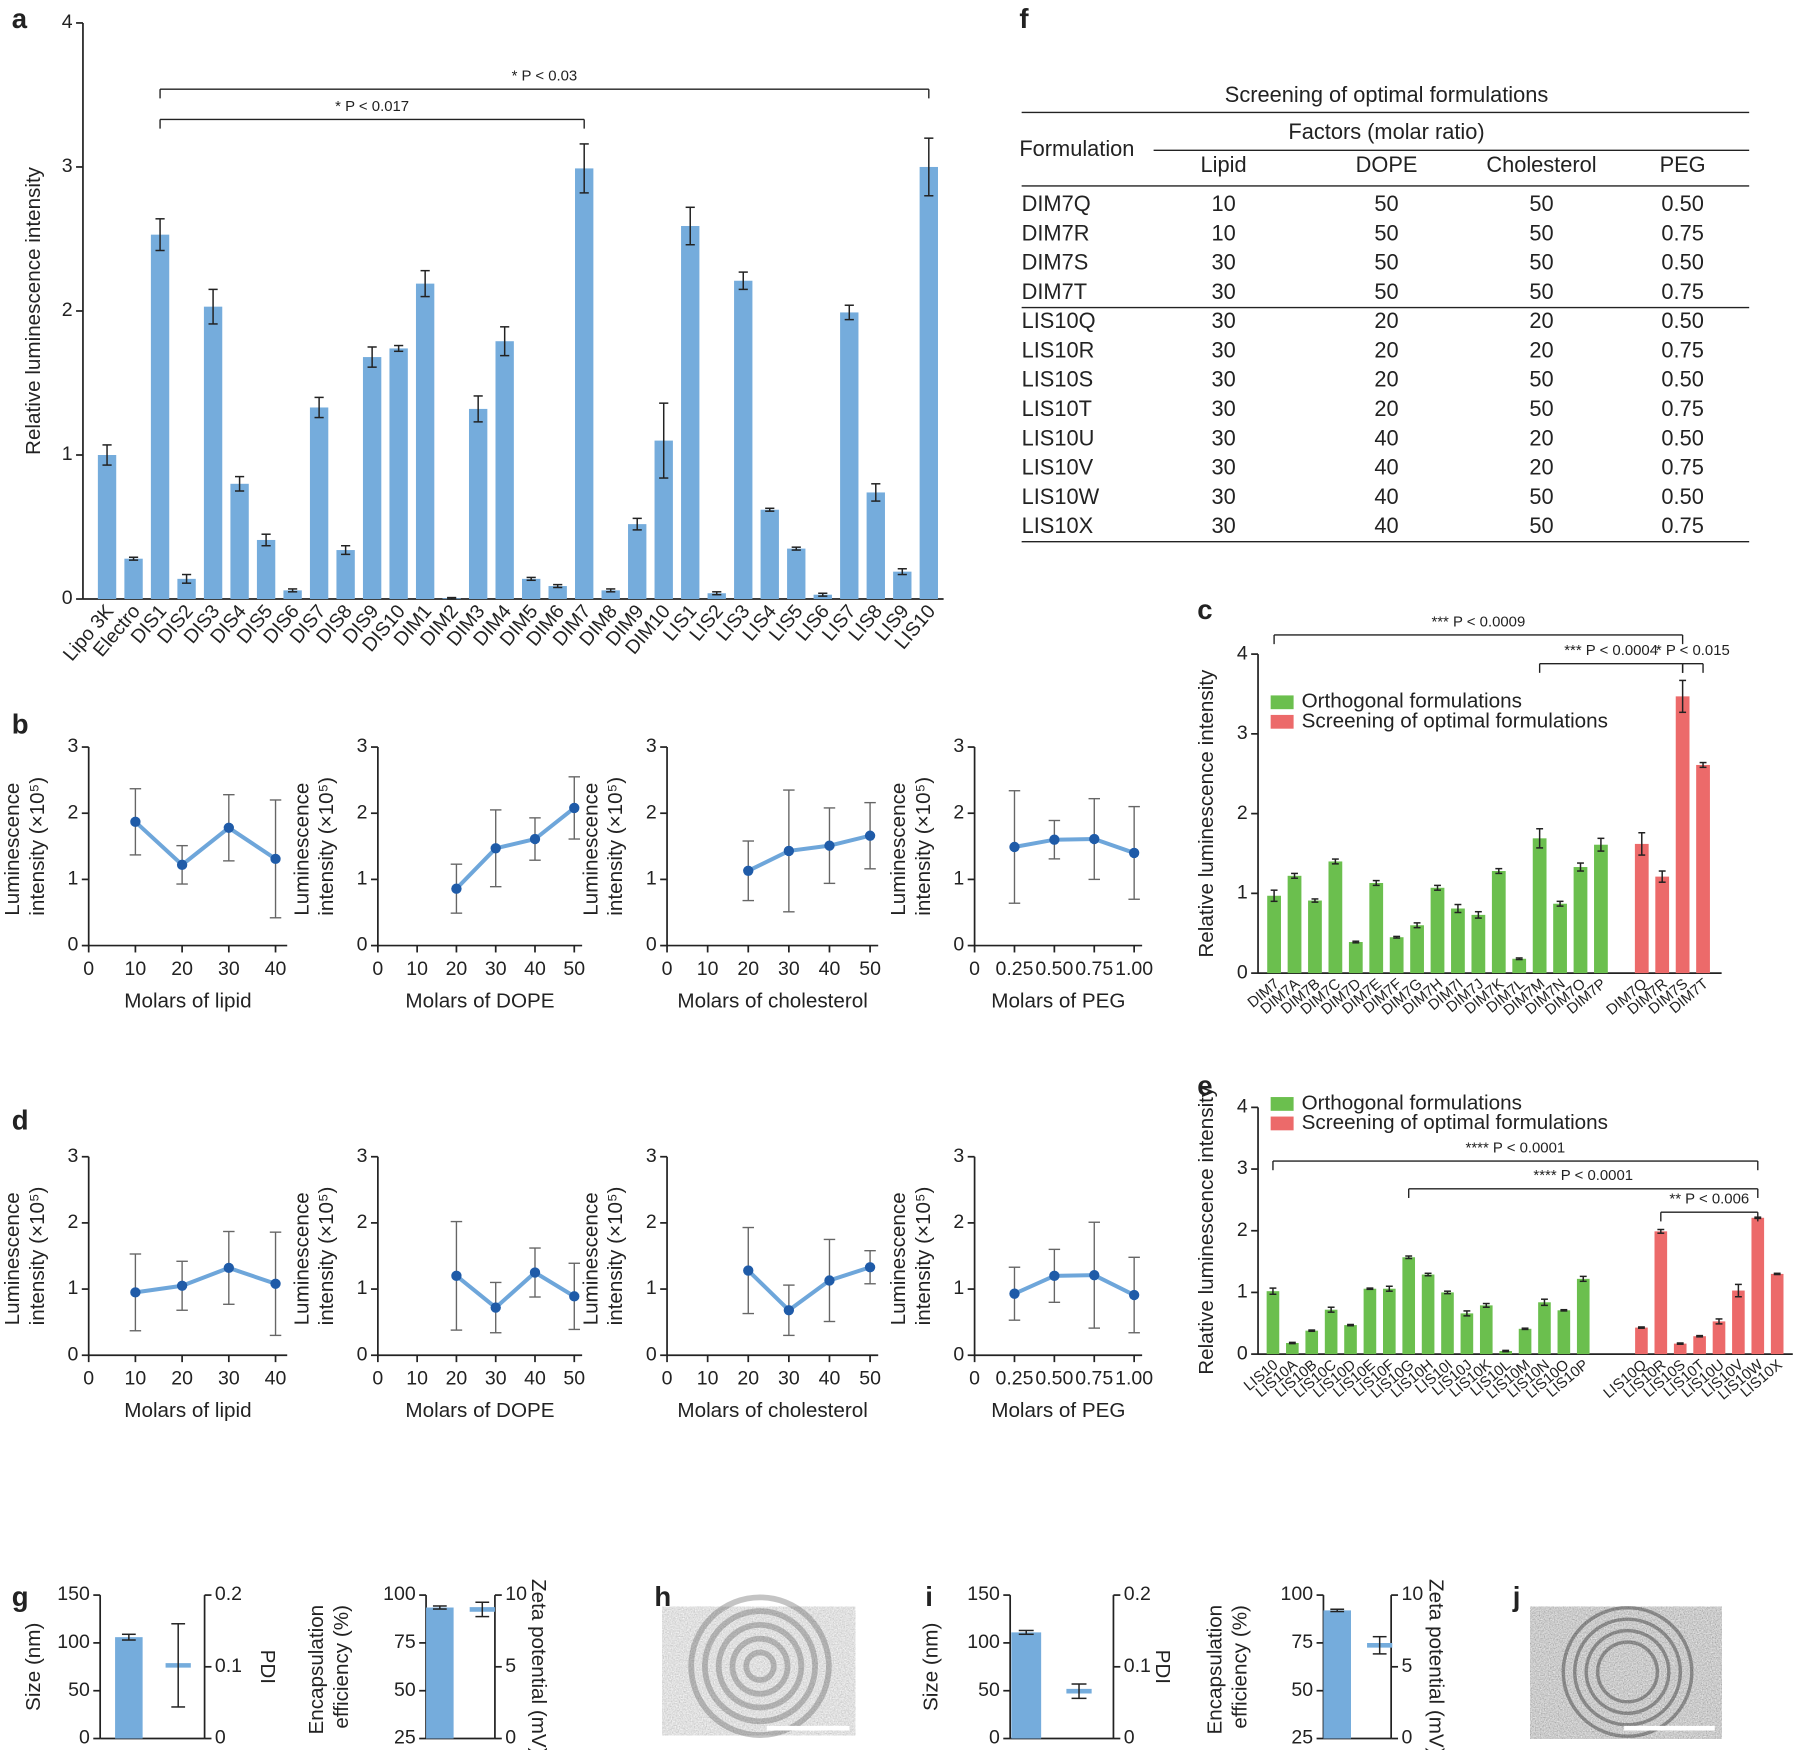 This screenshot has height=1750, width=1800. I want to click on panel-label: j, so click(1516, 1596).